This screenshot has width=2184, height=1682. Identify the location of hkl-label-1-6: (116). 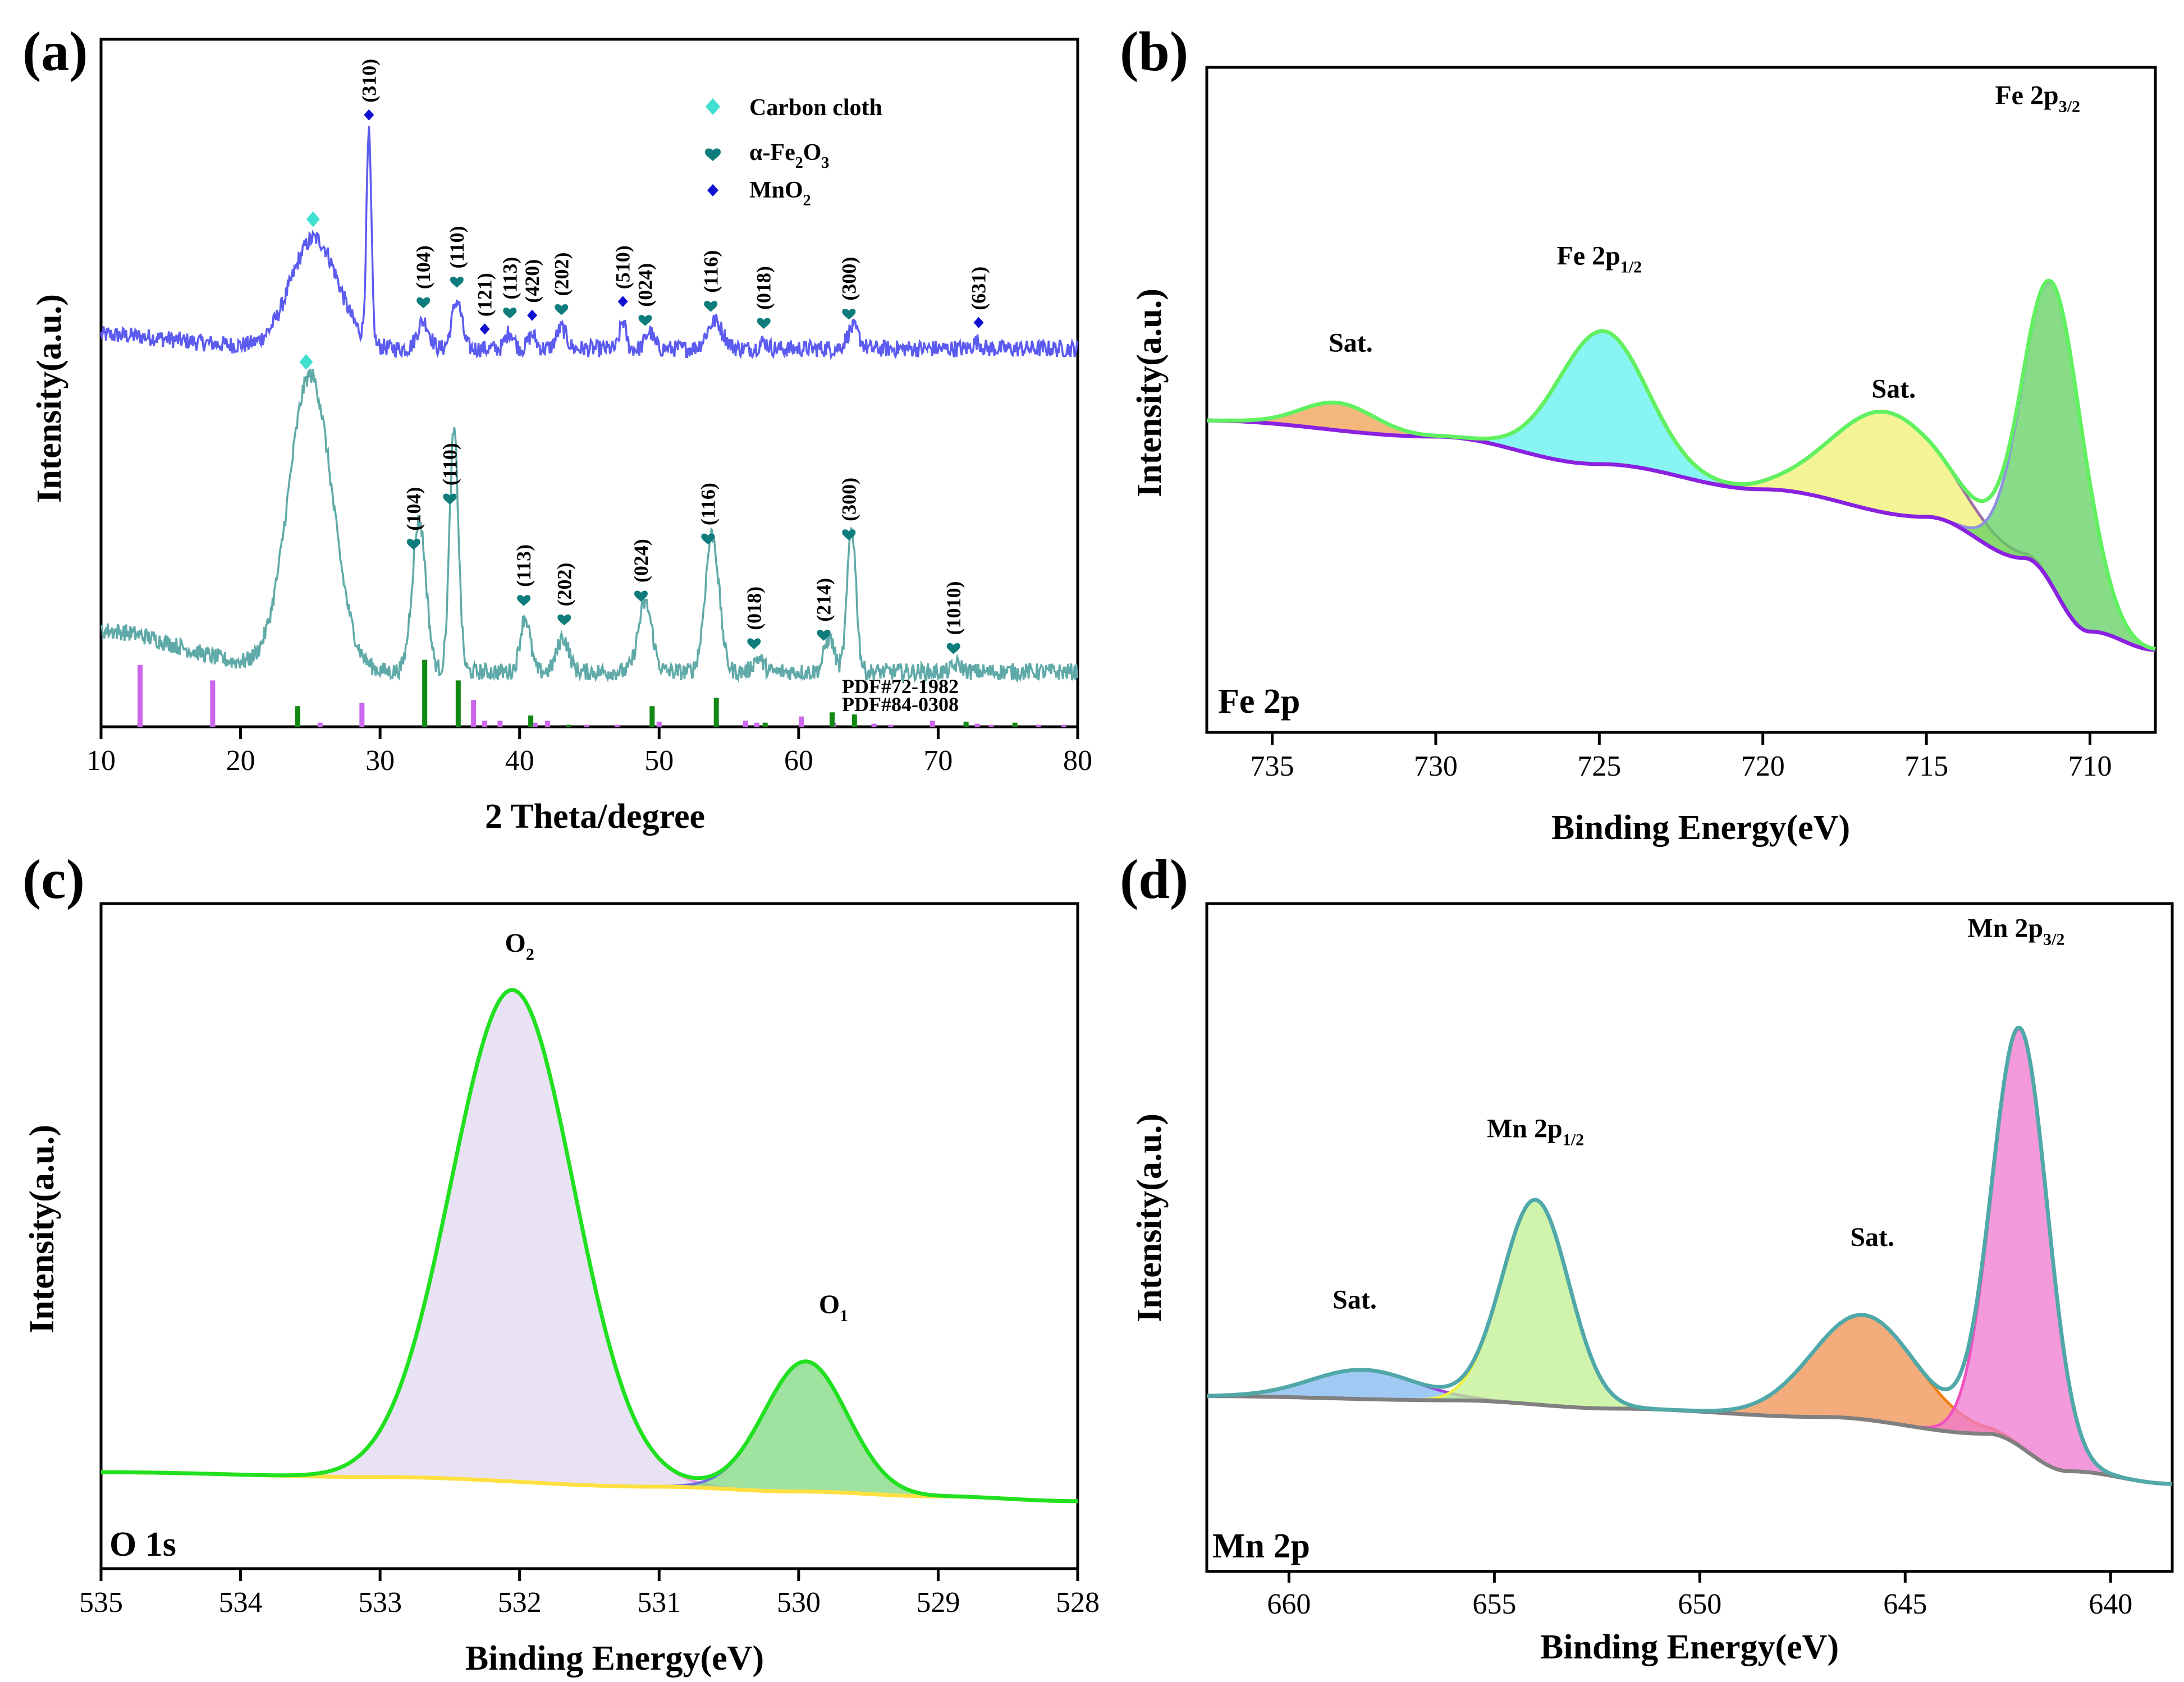
(708, 504).